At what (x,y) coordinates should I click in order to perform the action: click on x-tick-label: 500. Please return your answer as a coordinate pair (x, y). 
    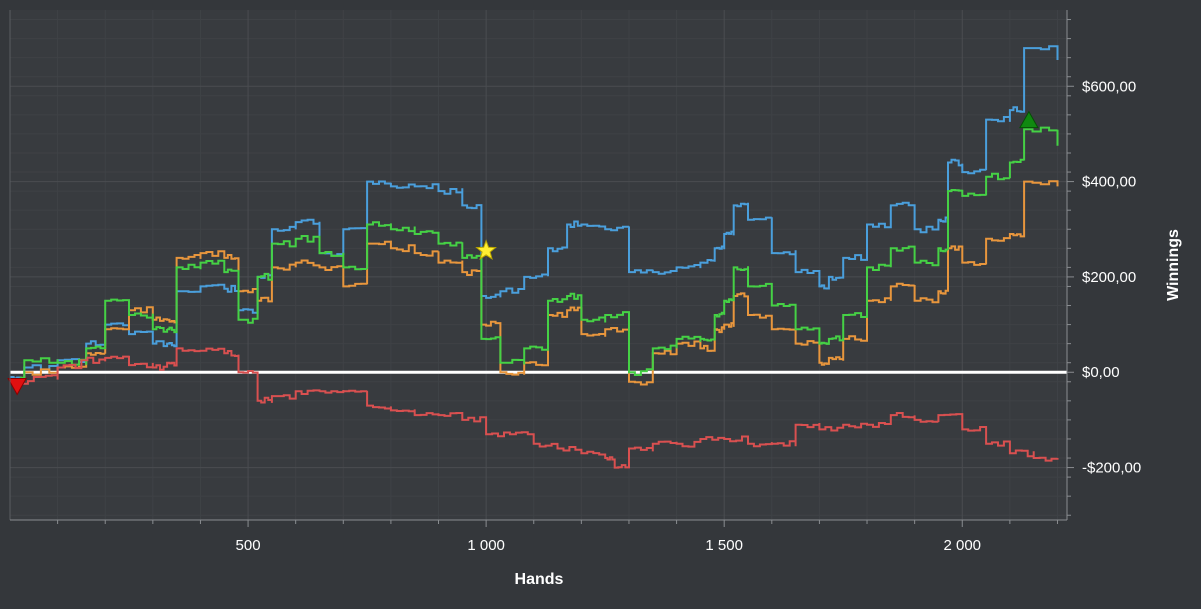
    Looking at the image, I should click on (248, 545).